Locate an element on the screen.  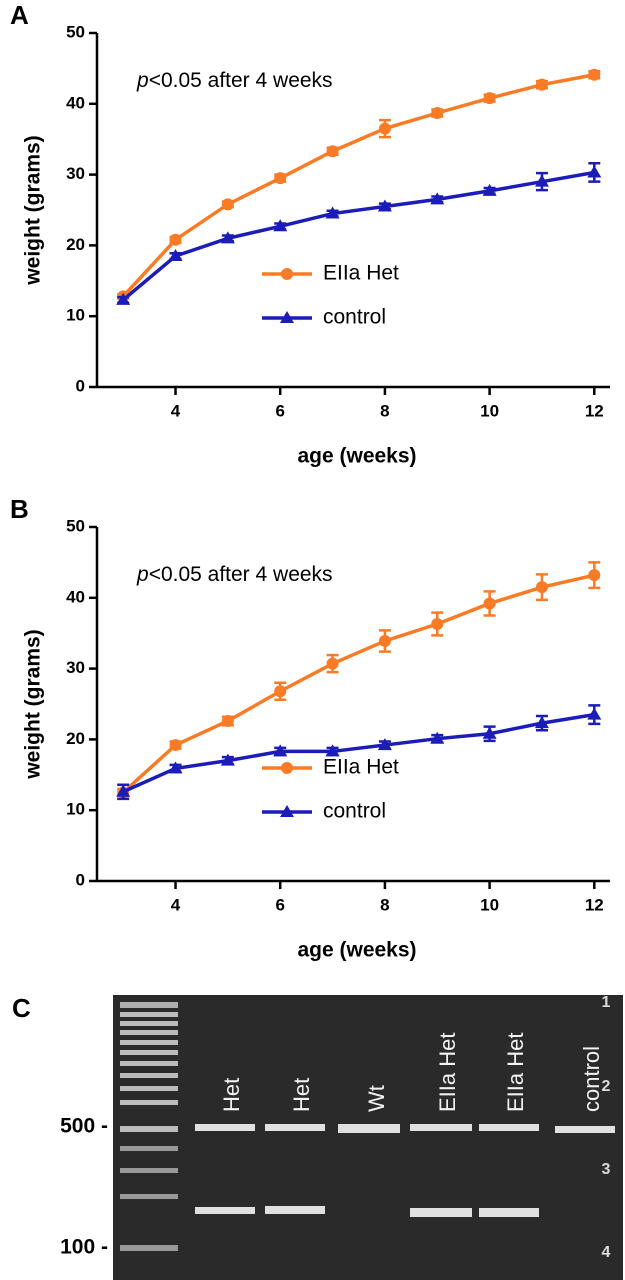
edge-mark: 3 is located at coordinates (606, 1169).